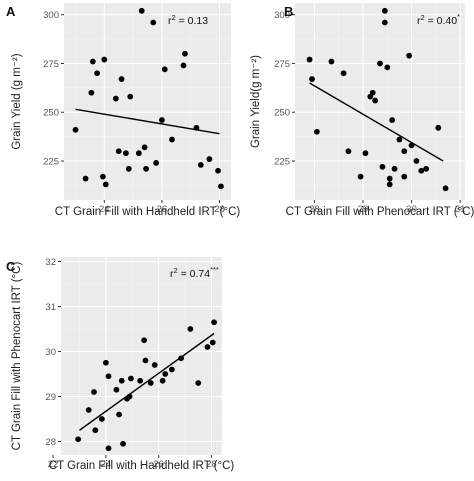  Describe the element at coordinates (192, 21) in the screenshot. I see `annotation-value: = 0.13` at that location.